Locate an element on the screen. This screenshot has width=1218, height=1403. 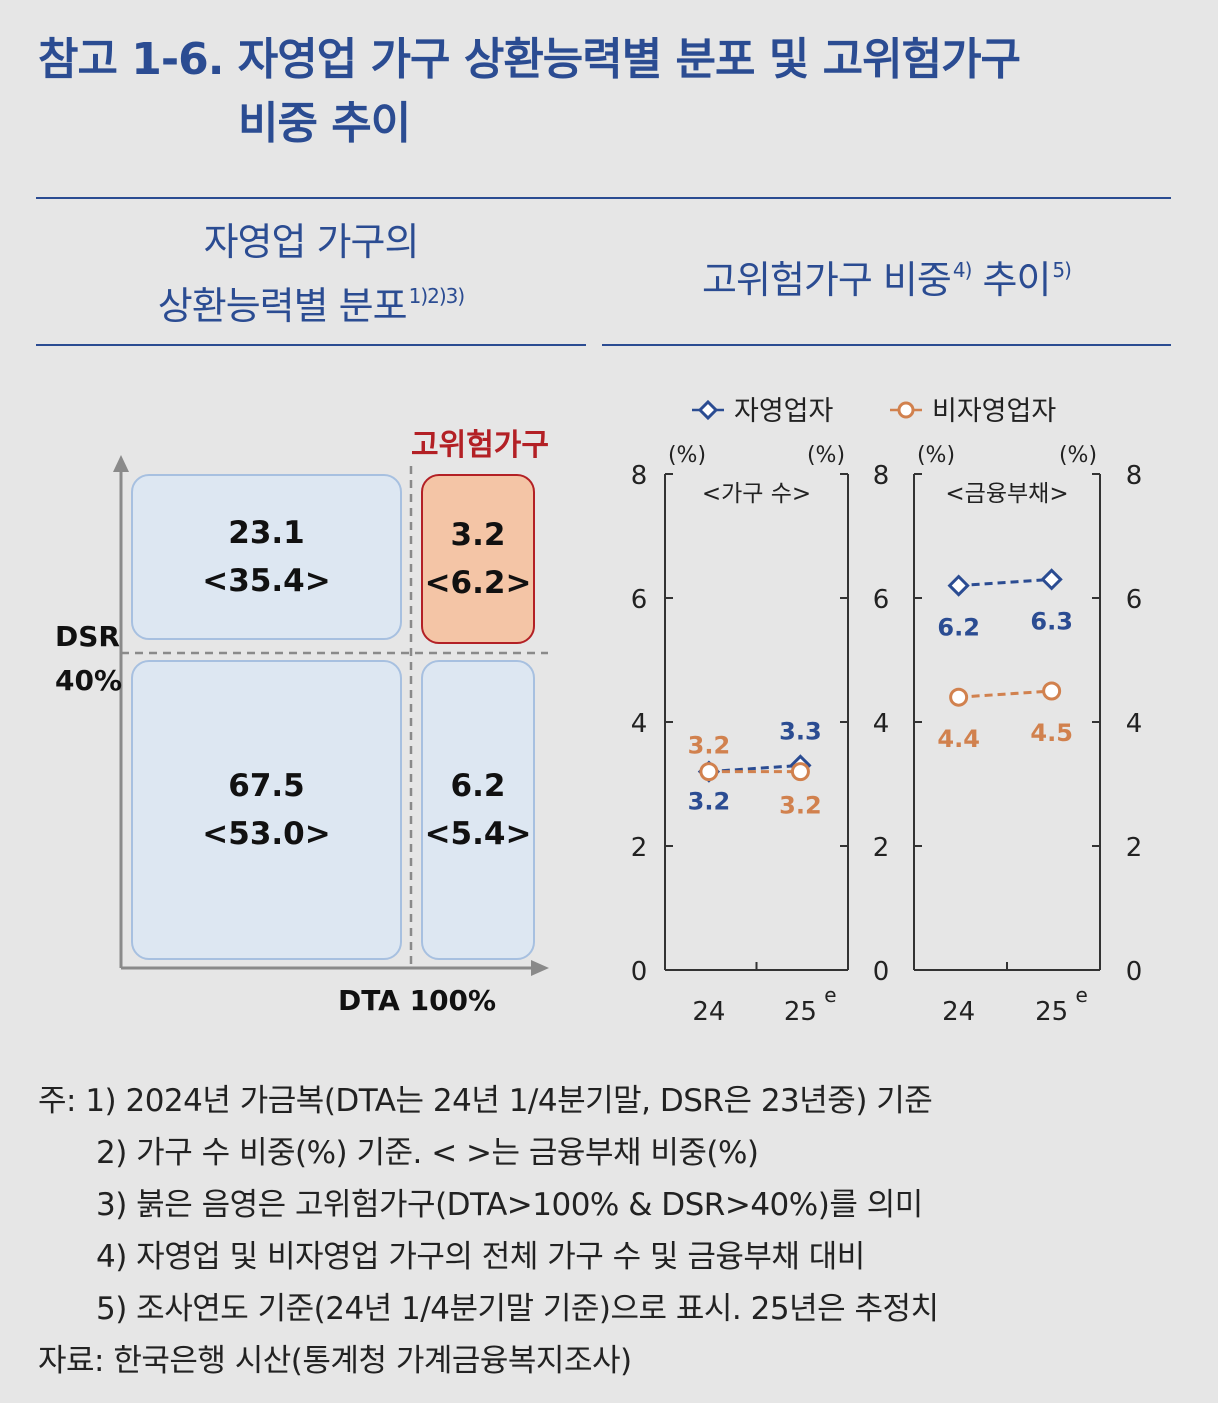
chart-0-series-0-data-label: 3.2 is located at coordinates (709, 802).